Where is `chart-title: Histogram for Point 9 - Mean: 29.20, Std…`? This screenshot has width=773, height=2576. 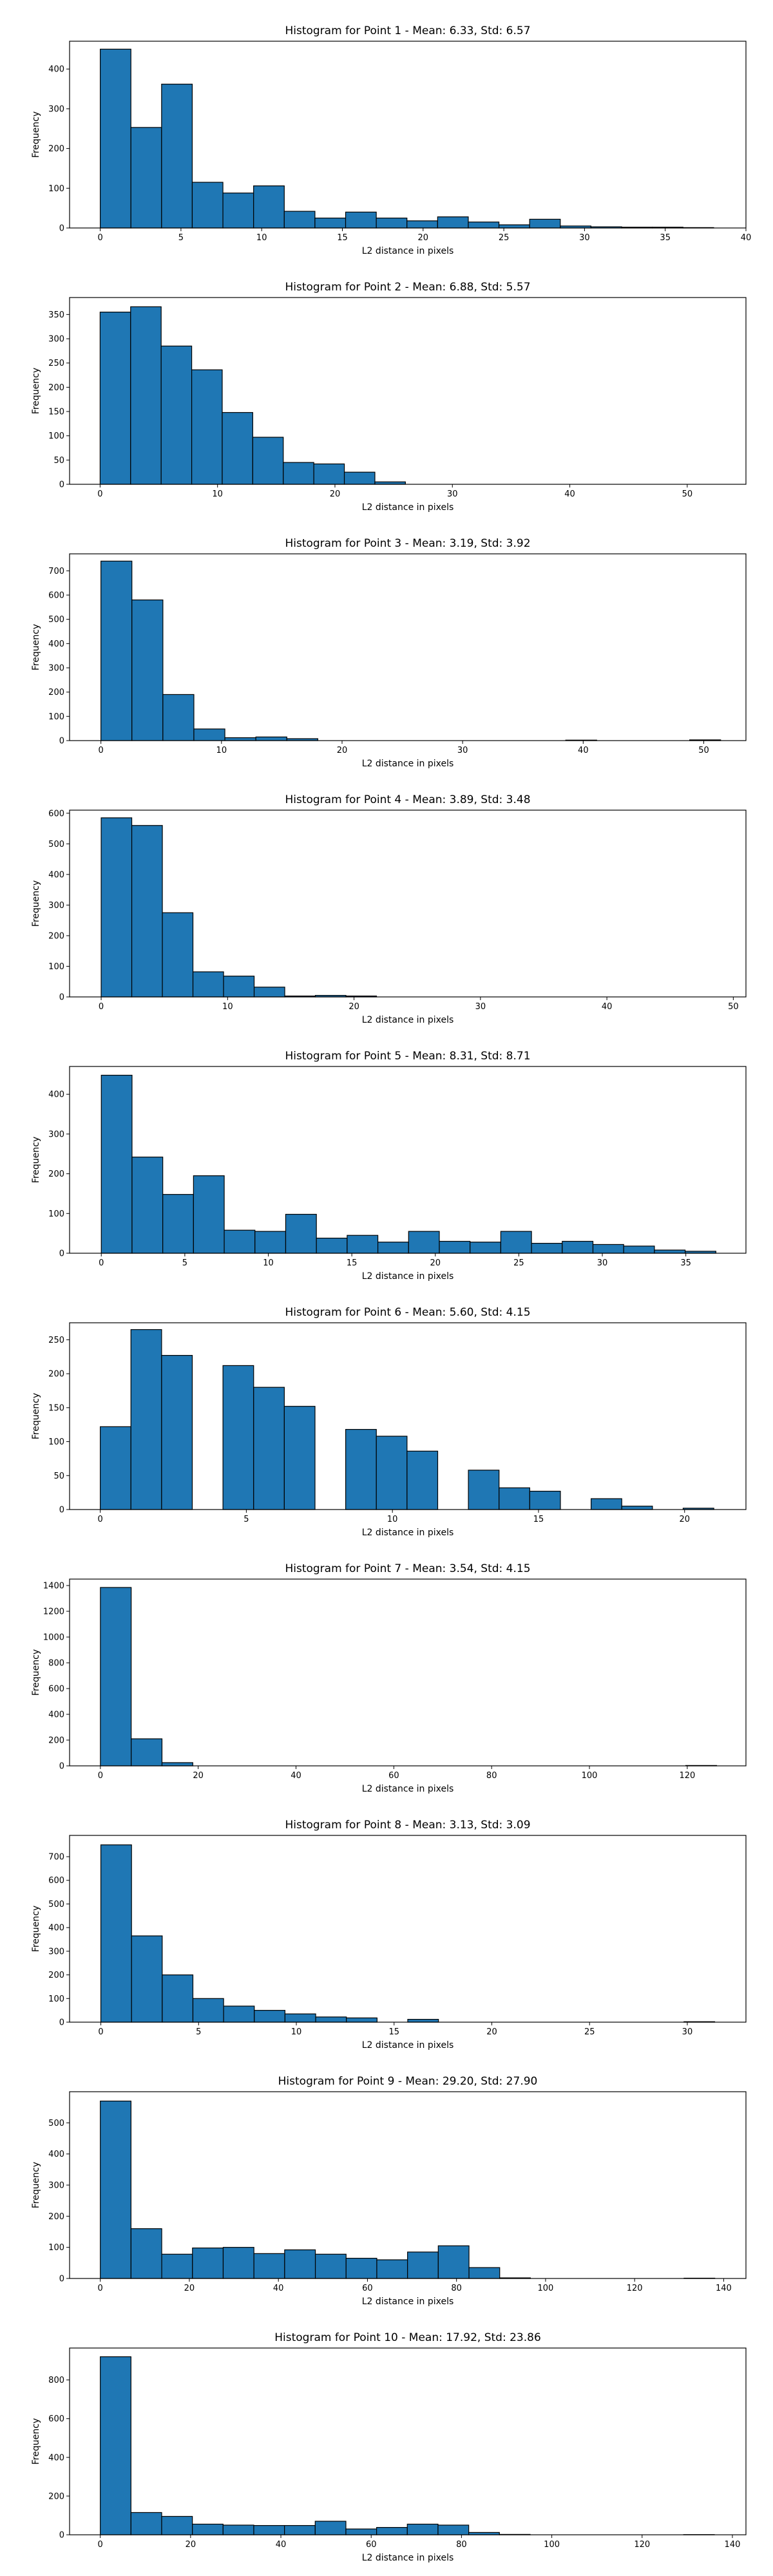 chart-title: Histogram for Point 9 - Mean: 29.20, Std… is located at coordinates (408, 2081).